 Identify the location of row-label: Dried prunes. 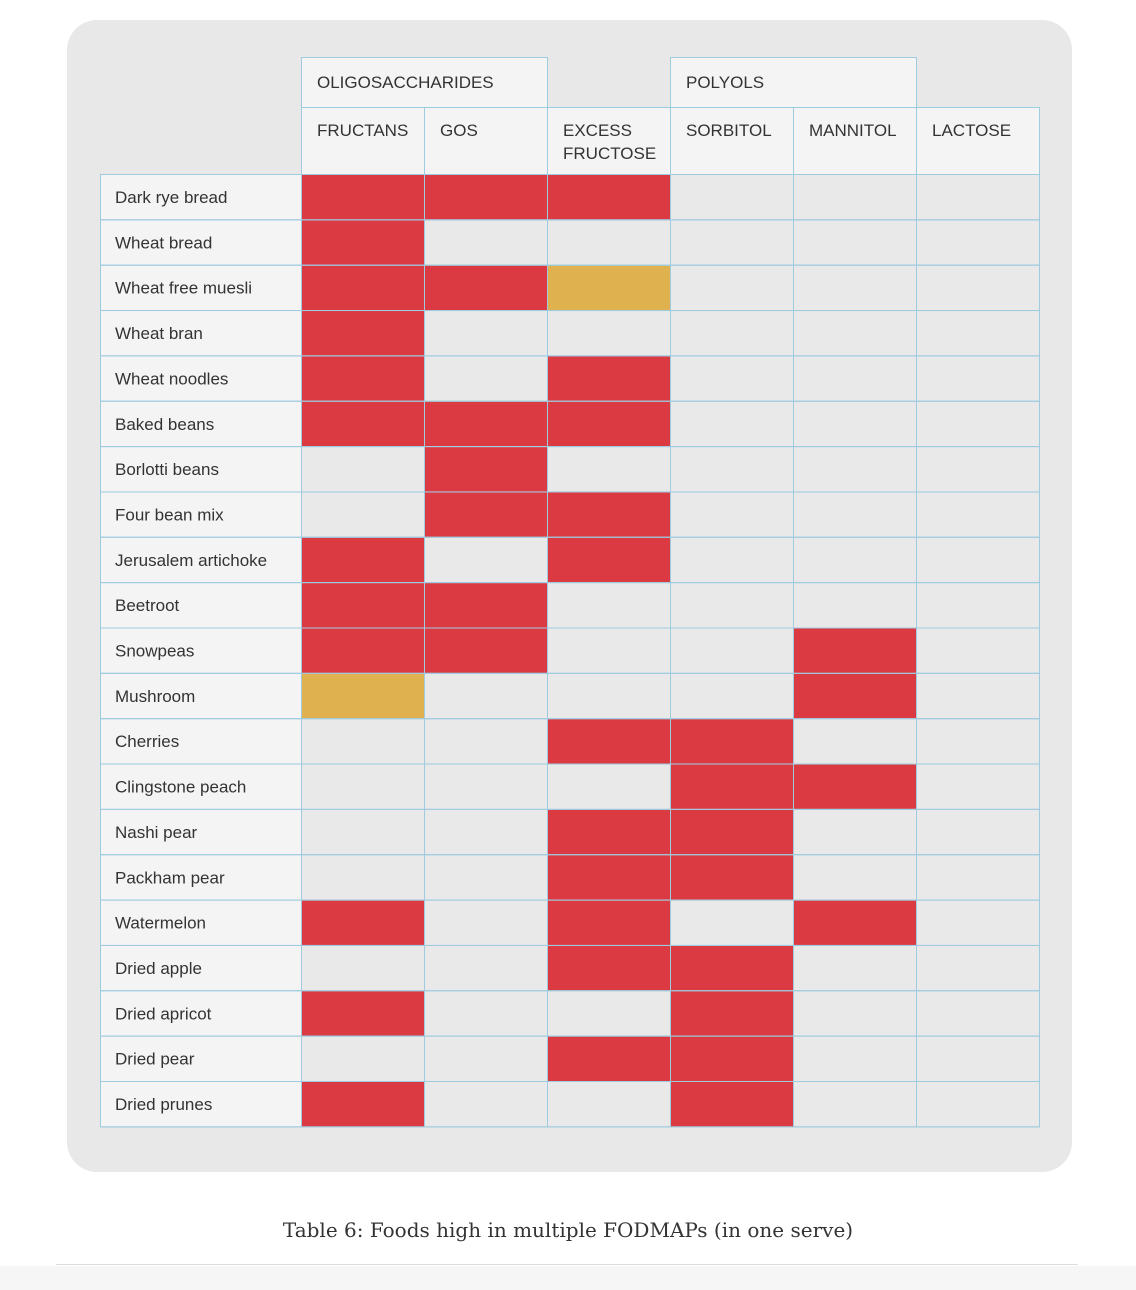
(163, 1104).